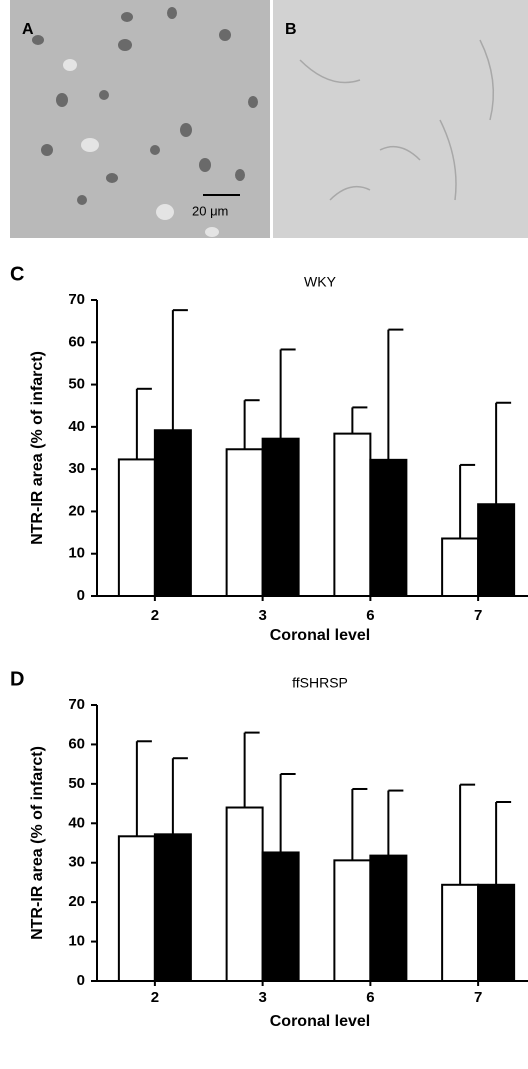 This screenshot has height=1069, width=528. Describe the element at coordinates (210, 210) in the screenshot. I see `scale-bar-label: 20 μm` at that location.